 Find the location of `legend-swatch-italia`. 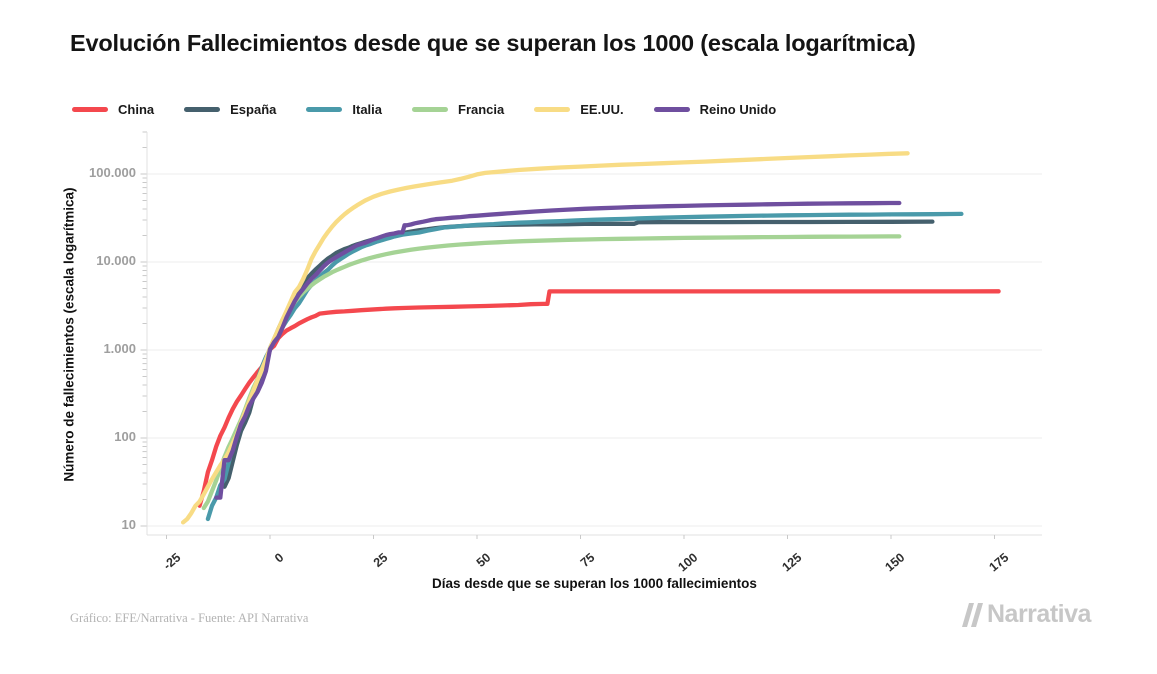

legend-swatch-italia is located at coordinates (324, 109).